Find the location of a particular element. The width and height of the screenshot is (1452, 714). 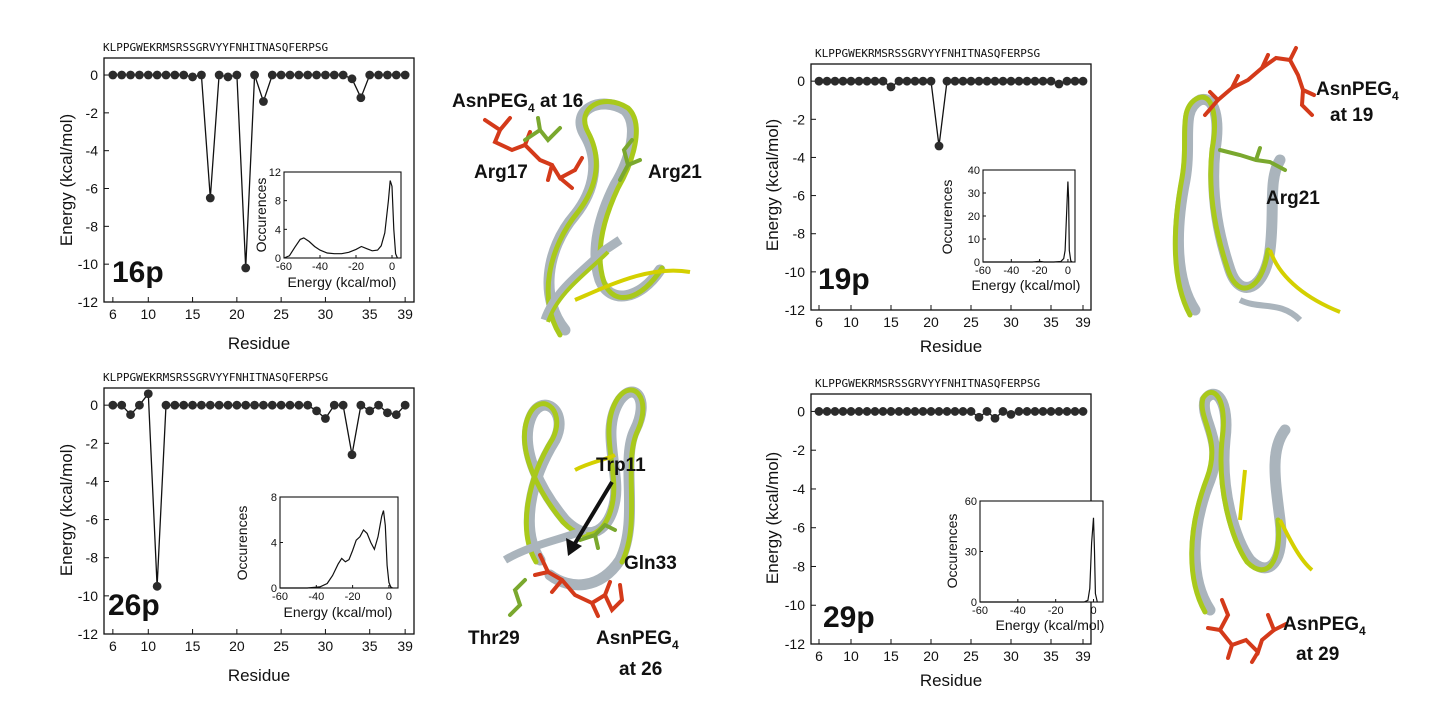

y-axis-label: Energy (kcal/mol) is located at coordinates (772, 185).